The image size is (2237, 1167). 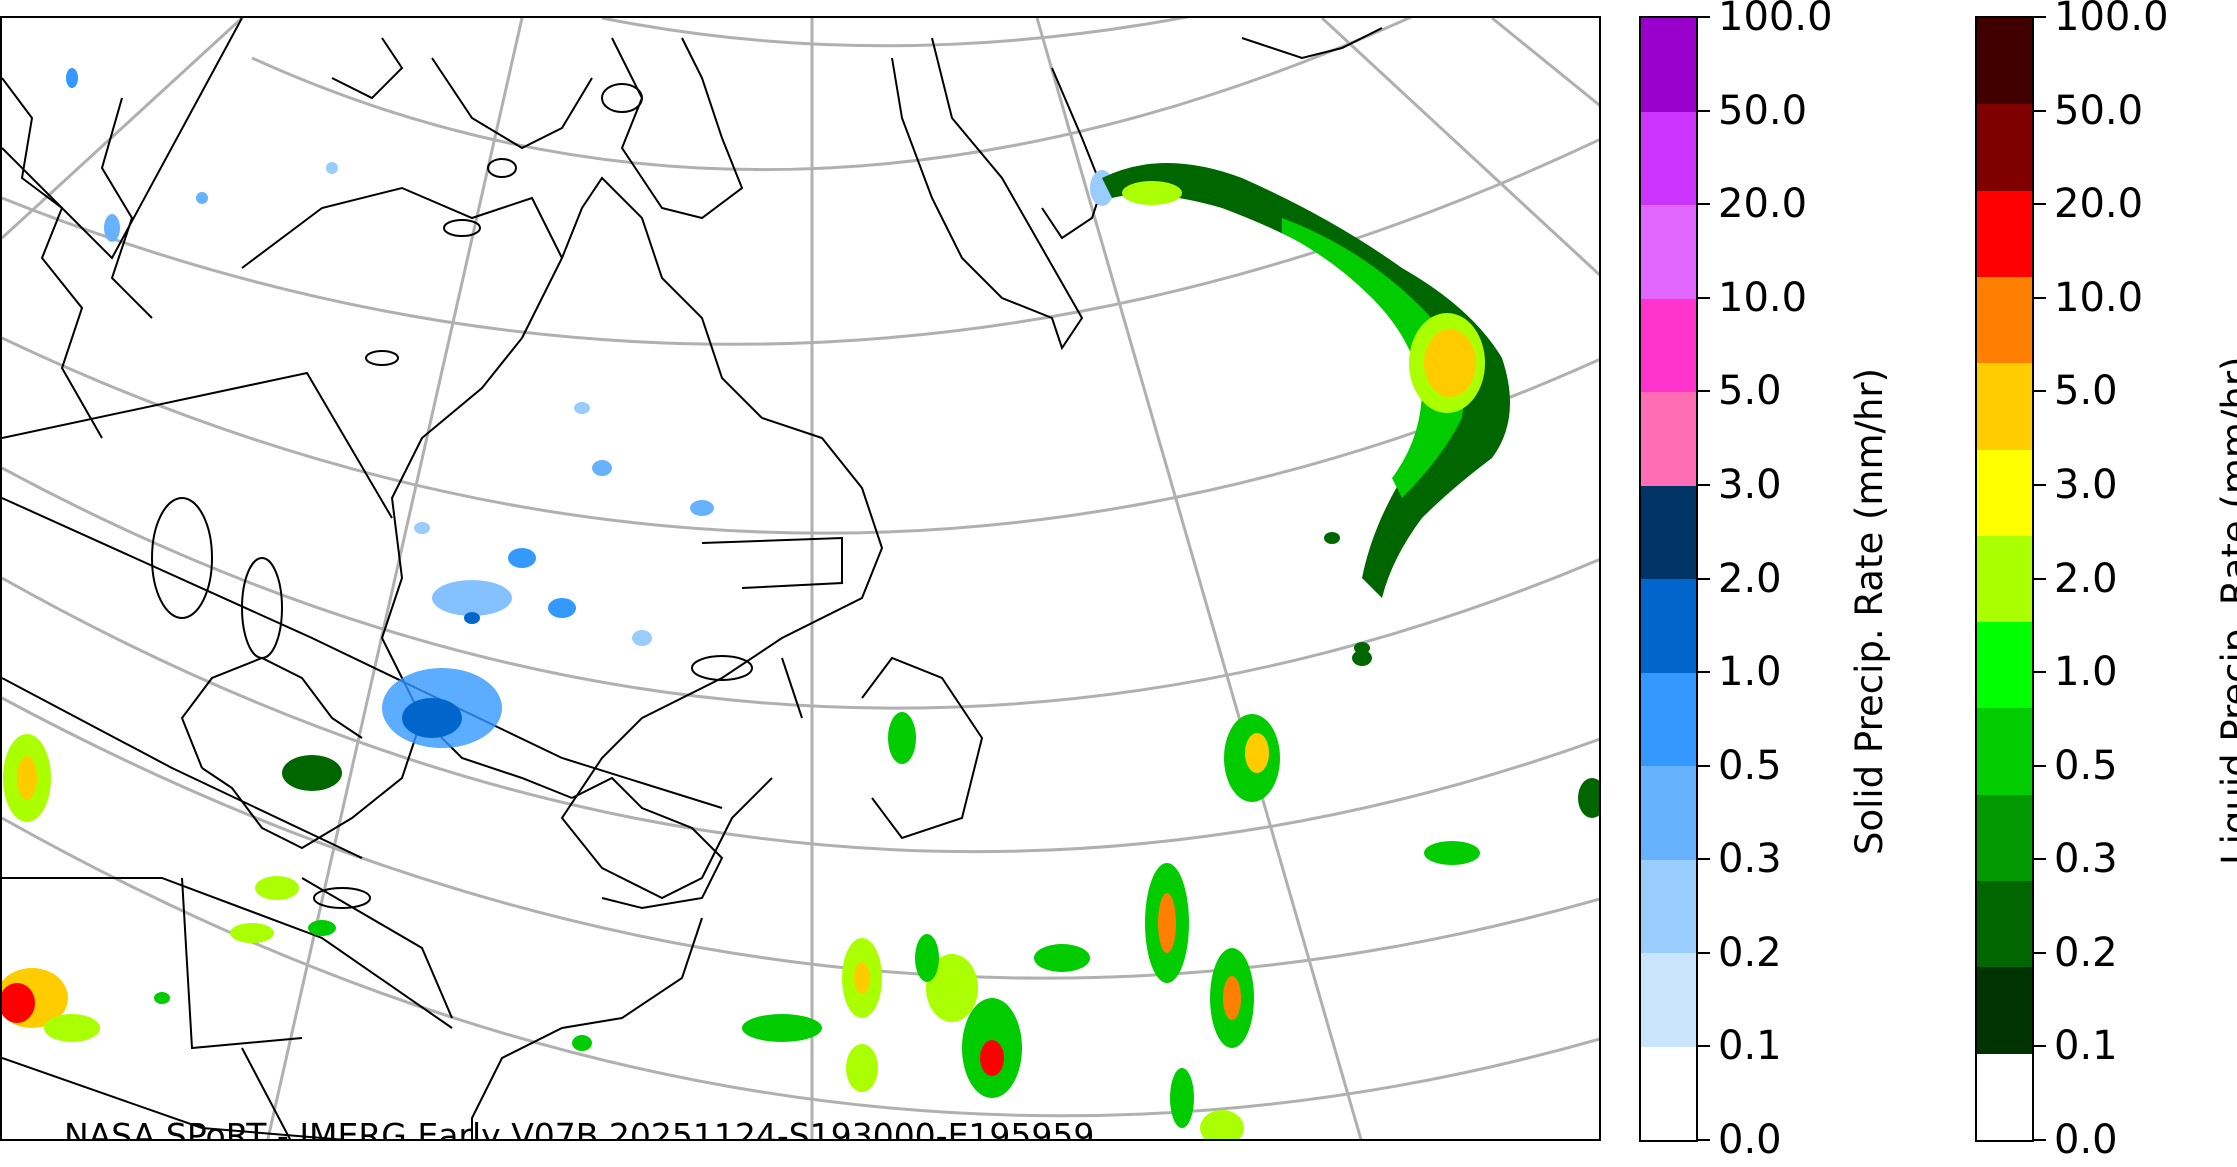 What do you see at coordinates (2086, 1140) in the screenshot?
I see `liquid-colorbar-tick-label: 0.0` at bounding box center [2086, 1140].